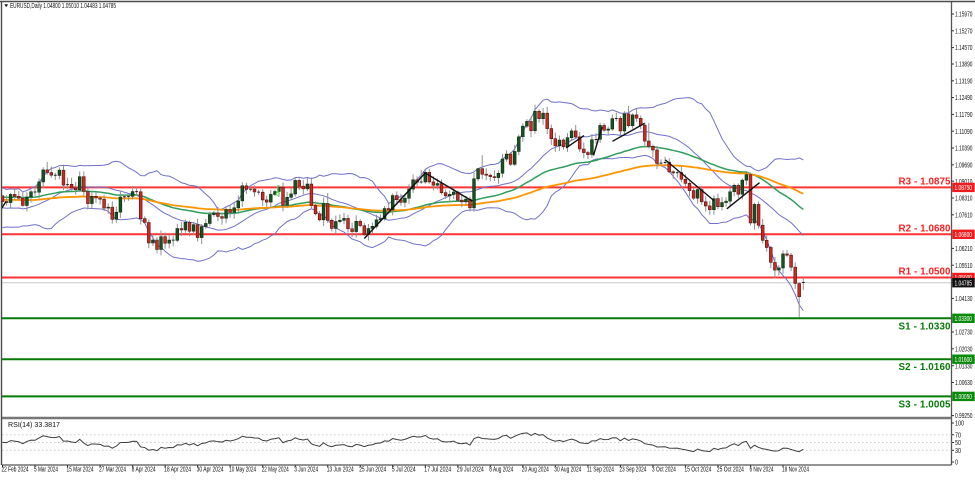 This screenshot has width=975, height=481. Describe the element at coordinates (242, 470) in the screenshot. I see `svg-text: 10 May 2024` at that location.